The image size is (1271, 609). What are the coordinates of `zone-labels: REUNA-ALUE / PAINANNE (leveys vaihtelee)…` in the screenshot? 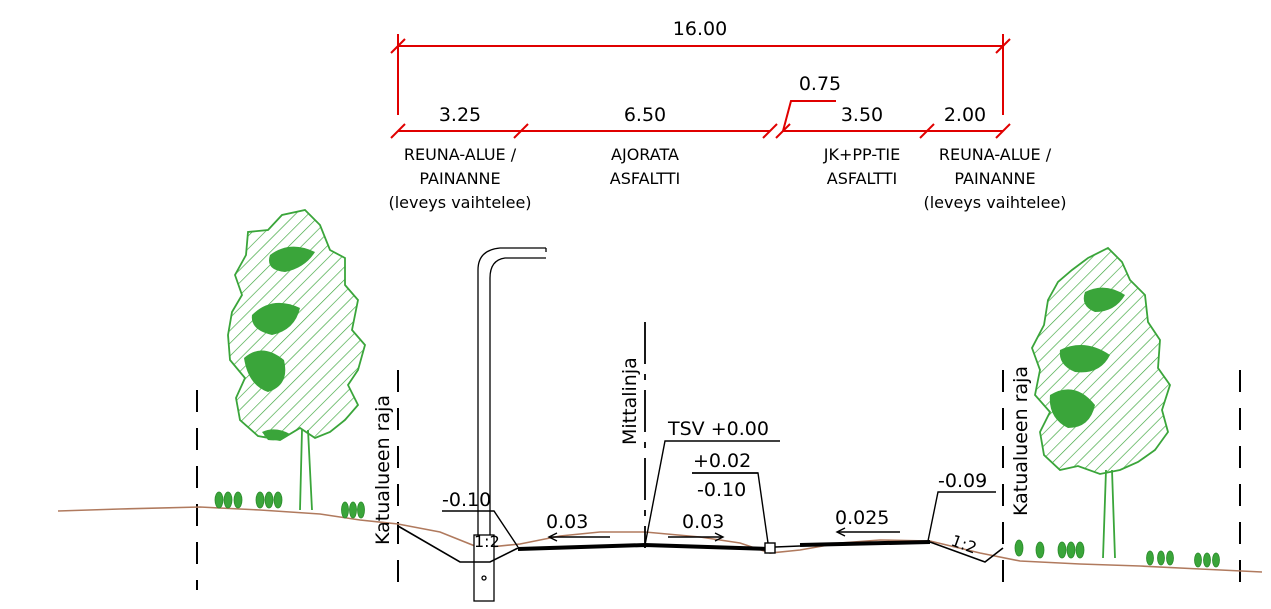 It's located at (727, 178).